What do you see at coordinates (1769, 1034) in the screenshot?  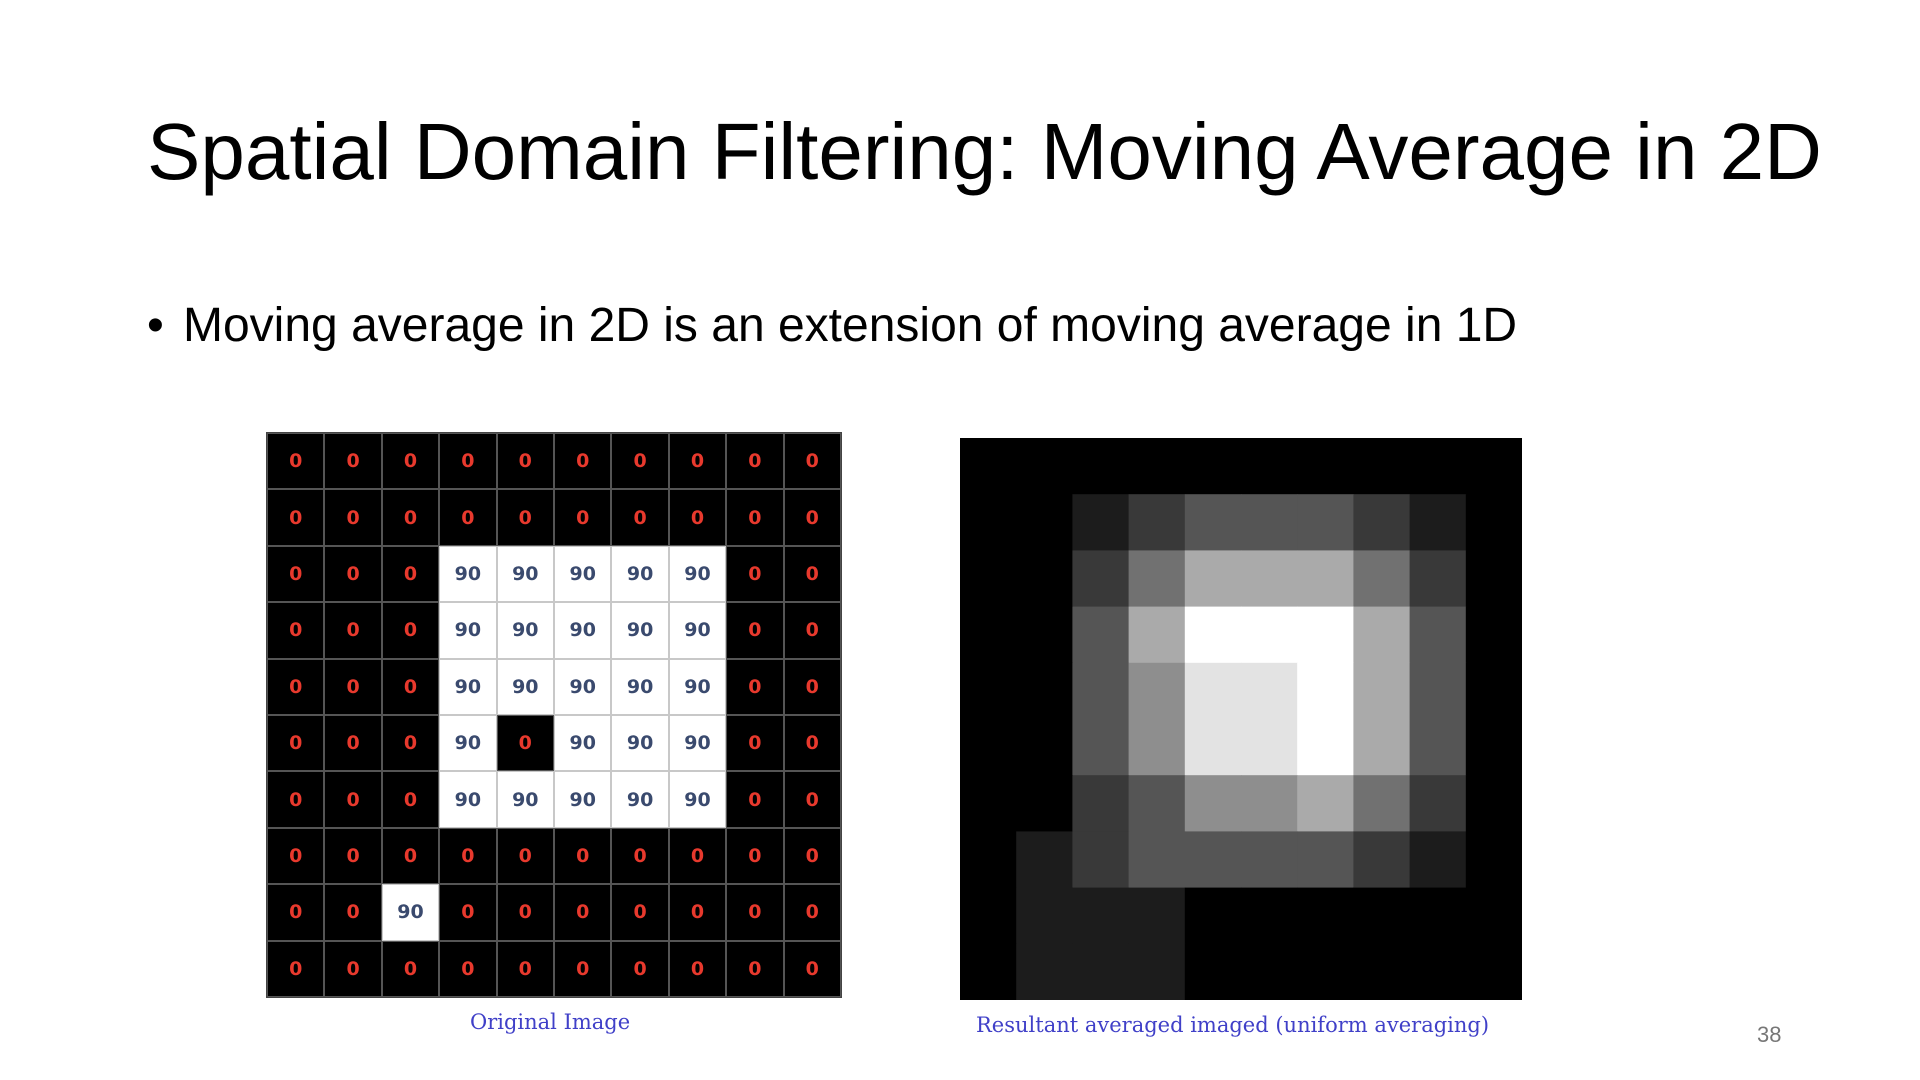 I see `page-number: 38` at bounding box center [1769, 1034].